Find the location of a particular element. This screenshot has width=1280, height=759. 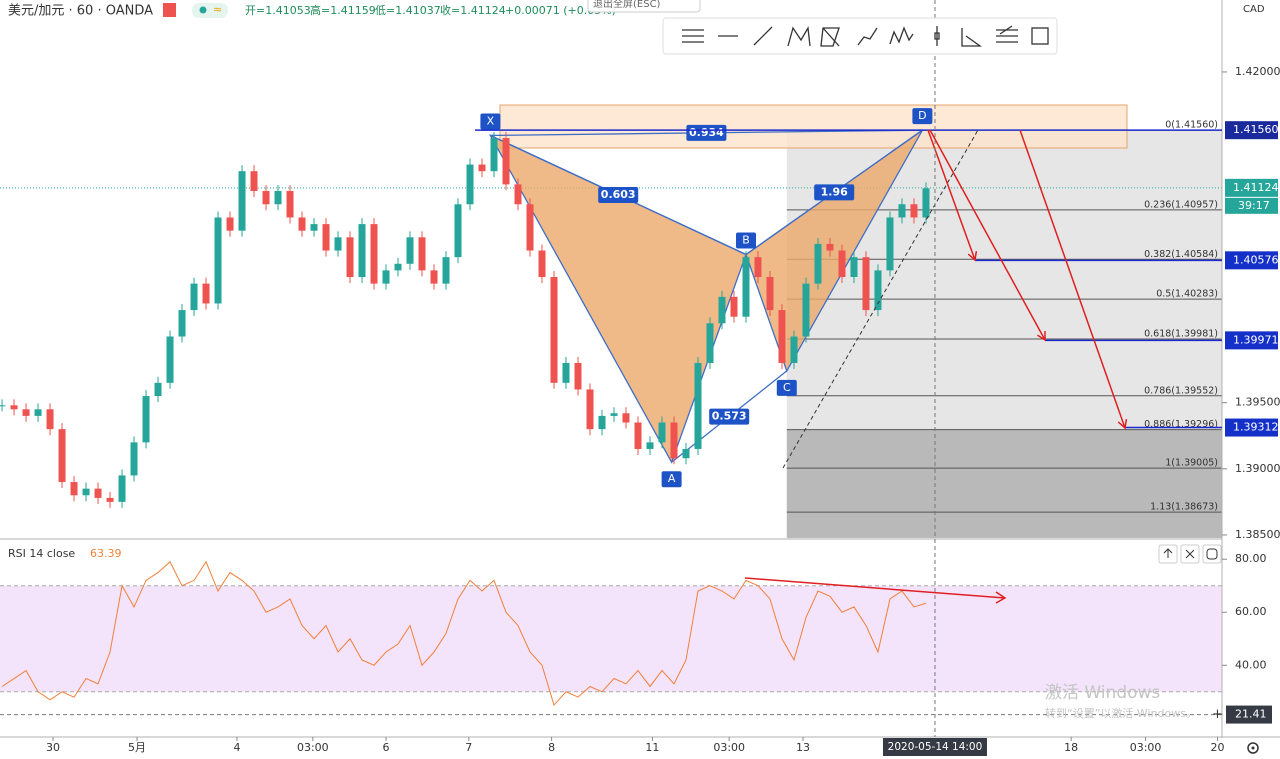

point-label: C is located at coordinates (787, 387).